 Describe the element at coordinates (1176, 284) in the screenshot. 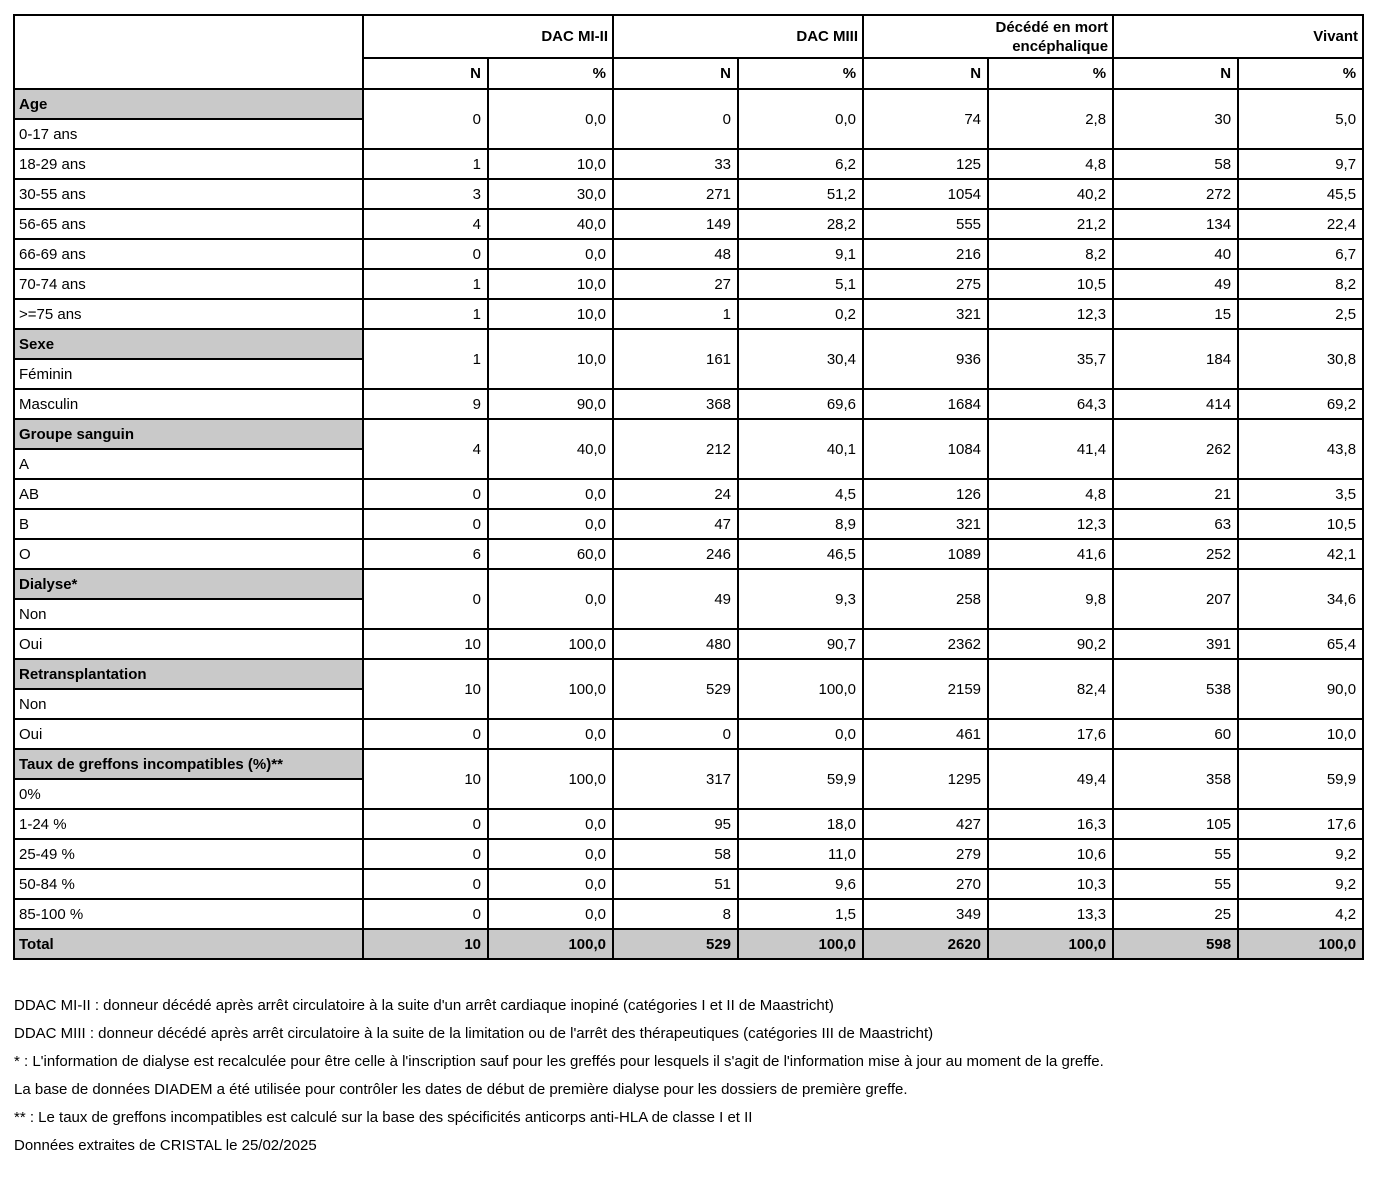

I see `value-cell: 49` at that location.